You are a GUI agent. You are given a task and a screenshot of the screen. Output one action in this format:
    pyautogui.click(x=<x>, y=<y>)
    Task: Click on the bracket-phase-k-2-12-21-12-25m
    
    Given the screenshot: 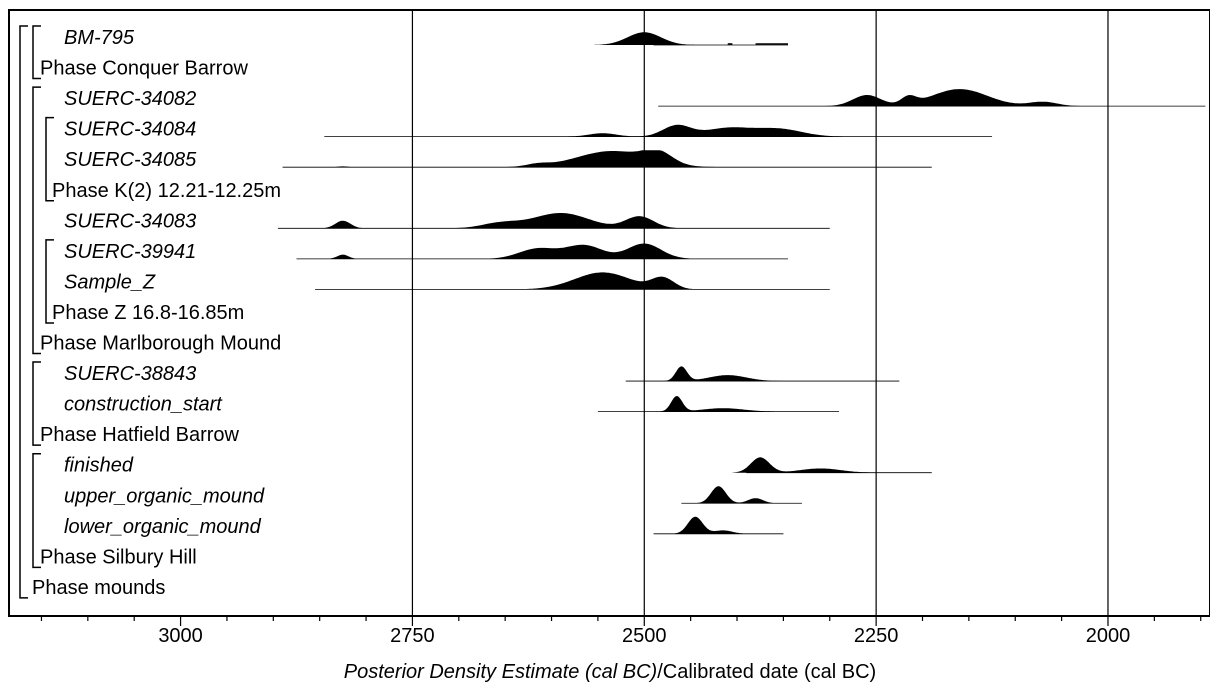 What is the action you would take?
    pyautogui.click(x=49, y=159)
    